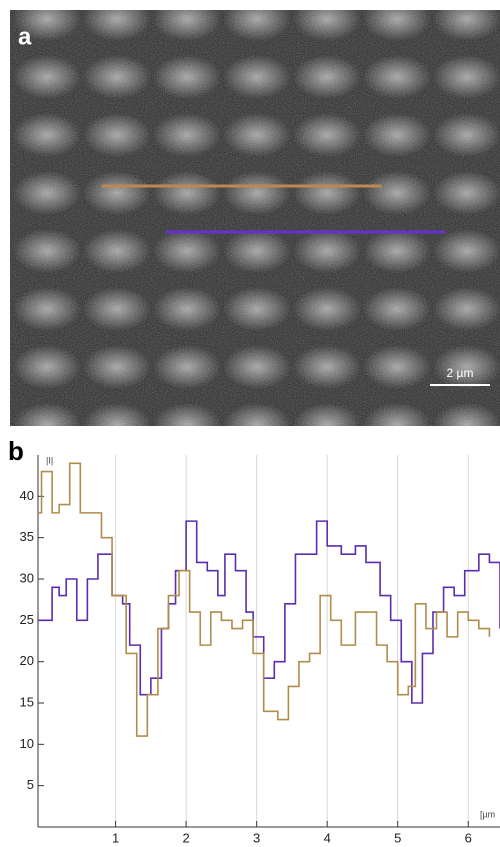  I want to click on x-tick-label: 6, so click(468, 837).